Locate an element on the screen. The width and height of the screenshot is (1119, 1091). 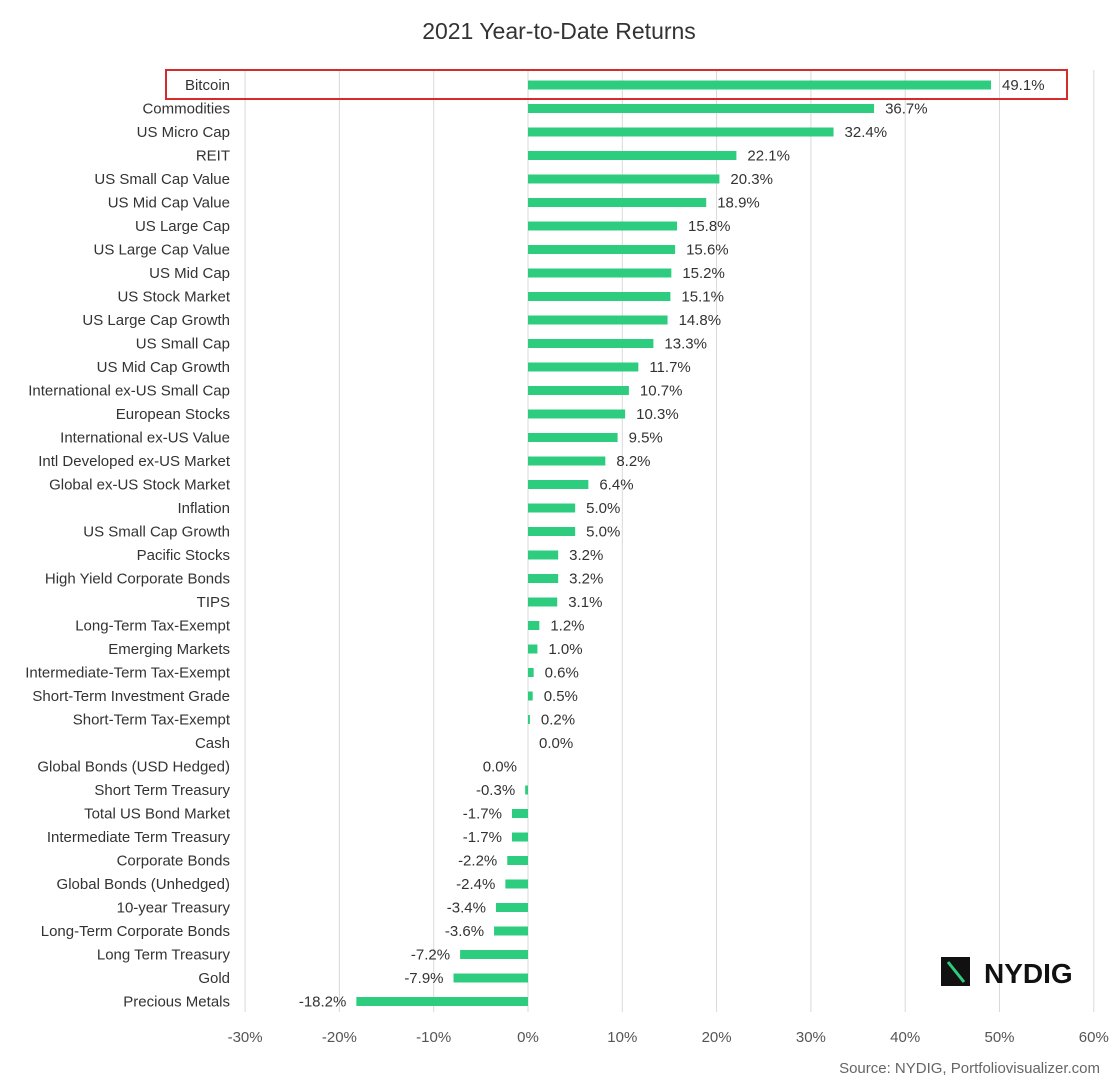
value-label: -18.2% is located at coordinates (323, 1002).